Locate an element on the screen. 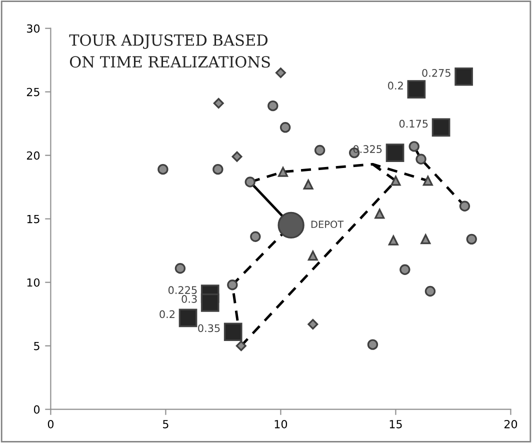 This screenshot has width=532, height=443. annotation: 0.175 is located at coordinates (413, 124).